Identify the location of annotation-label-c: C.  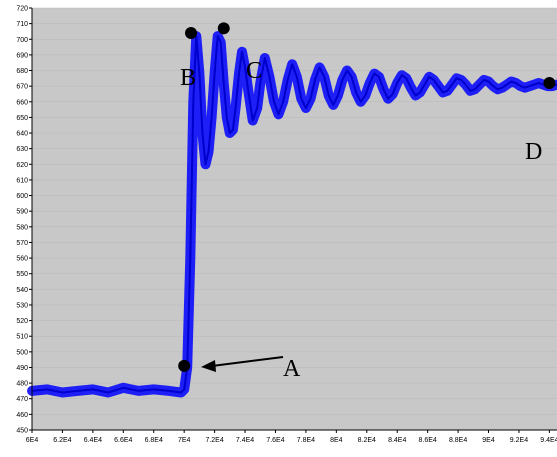
(254, 71).